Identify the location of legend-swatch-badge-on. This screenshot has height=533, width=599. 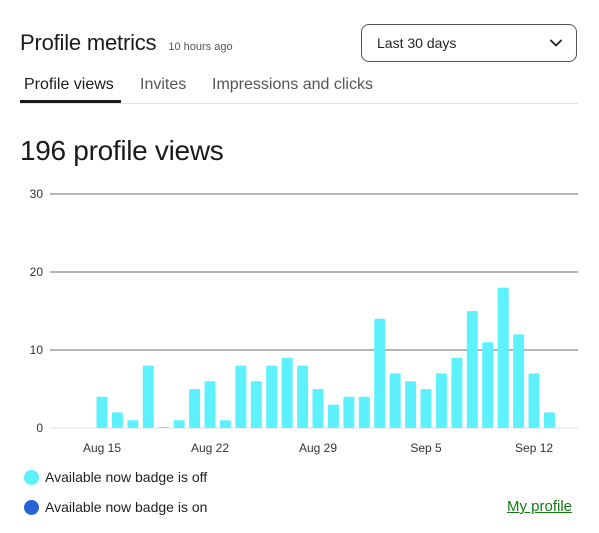
(31, 507).